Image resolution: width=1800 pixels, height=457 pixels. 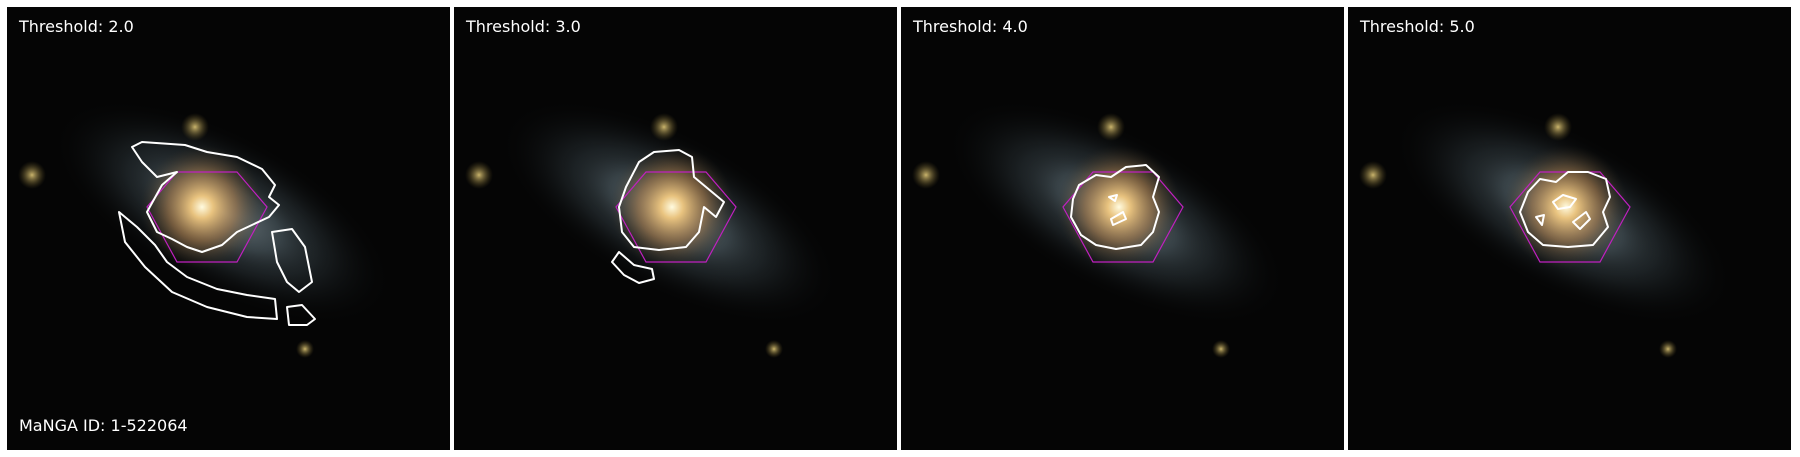 What do you see at coordinates (970, 26) in the screenshot?
I see `threshold-label: Threshold: 4.0` at bounding box center [970, 26].